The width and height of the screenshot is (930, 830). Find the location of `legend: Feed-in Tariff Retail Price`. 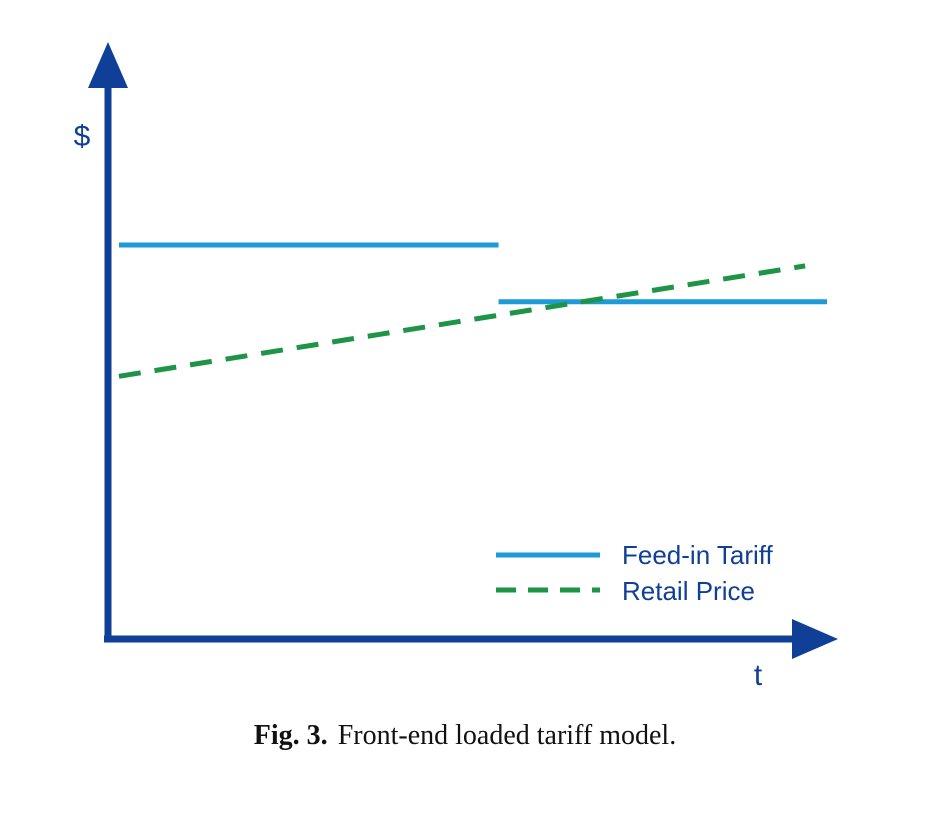

legend: Feed-in Tariff Retail Price is located at coordinates (635, 573).